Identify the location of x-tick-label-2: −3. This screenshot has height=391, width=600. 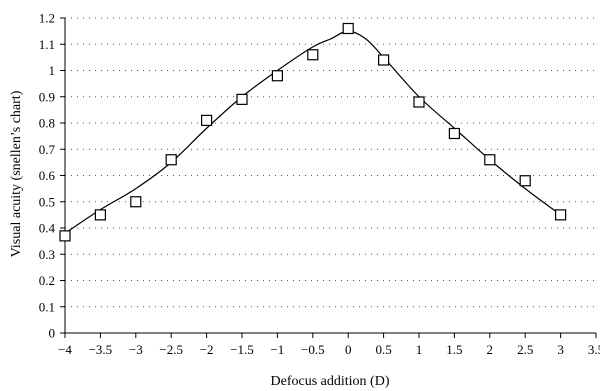
(136, 349).